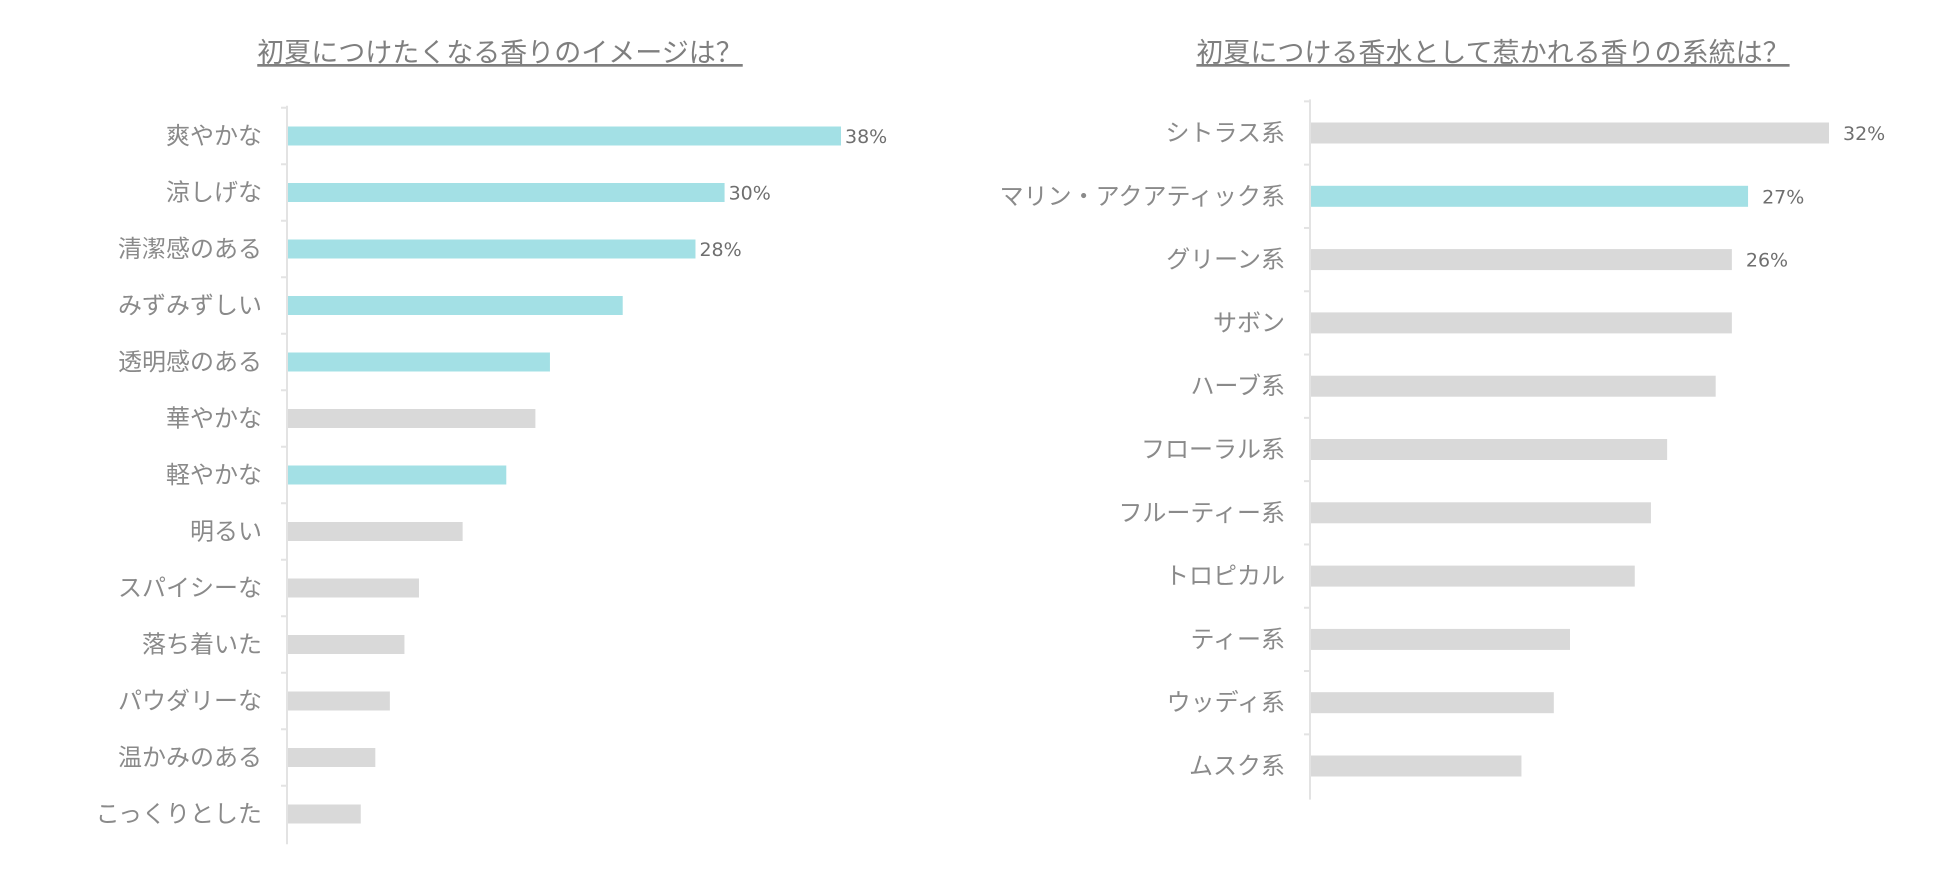  Describe the element at coordinates (1201, 513) in the screenshot. I see `category-label: フルーティー系` at that location.